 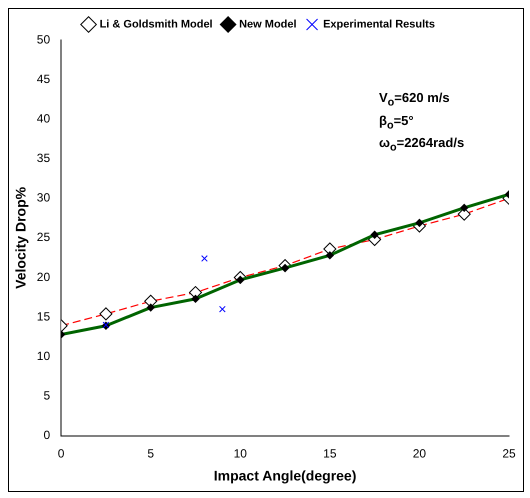 What do you see at coordinates (268, 24) in the screenshot?
I see `legend-label: New Model` at bounding box center [268, 24].